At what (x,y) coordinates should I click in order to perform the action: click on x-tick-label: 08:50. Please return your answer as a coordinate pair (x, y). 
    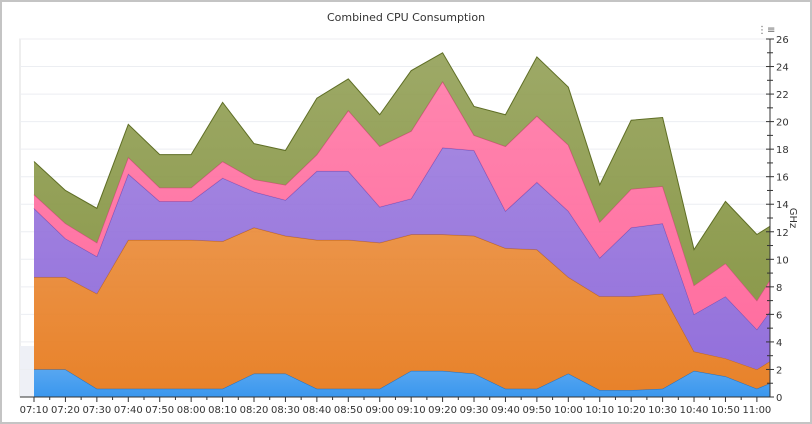
    Looking at the image, I should click on (348, 410).